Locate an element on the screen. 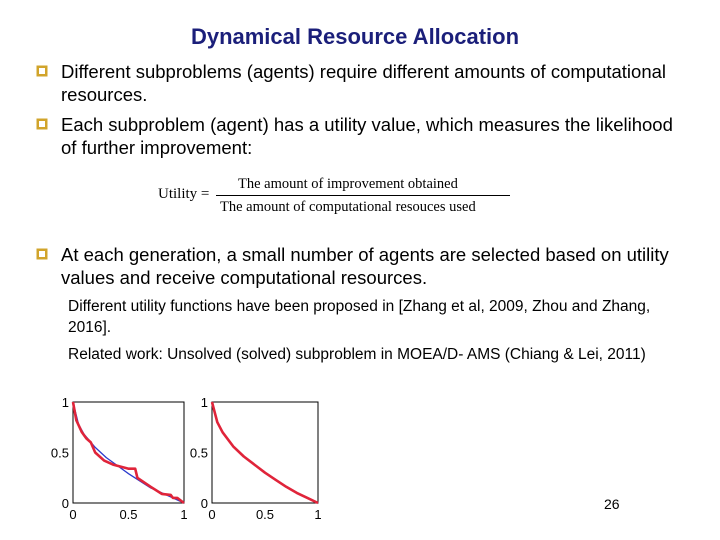  chart-1-frame is located at coordinates (128, 452).